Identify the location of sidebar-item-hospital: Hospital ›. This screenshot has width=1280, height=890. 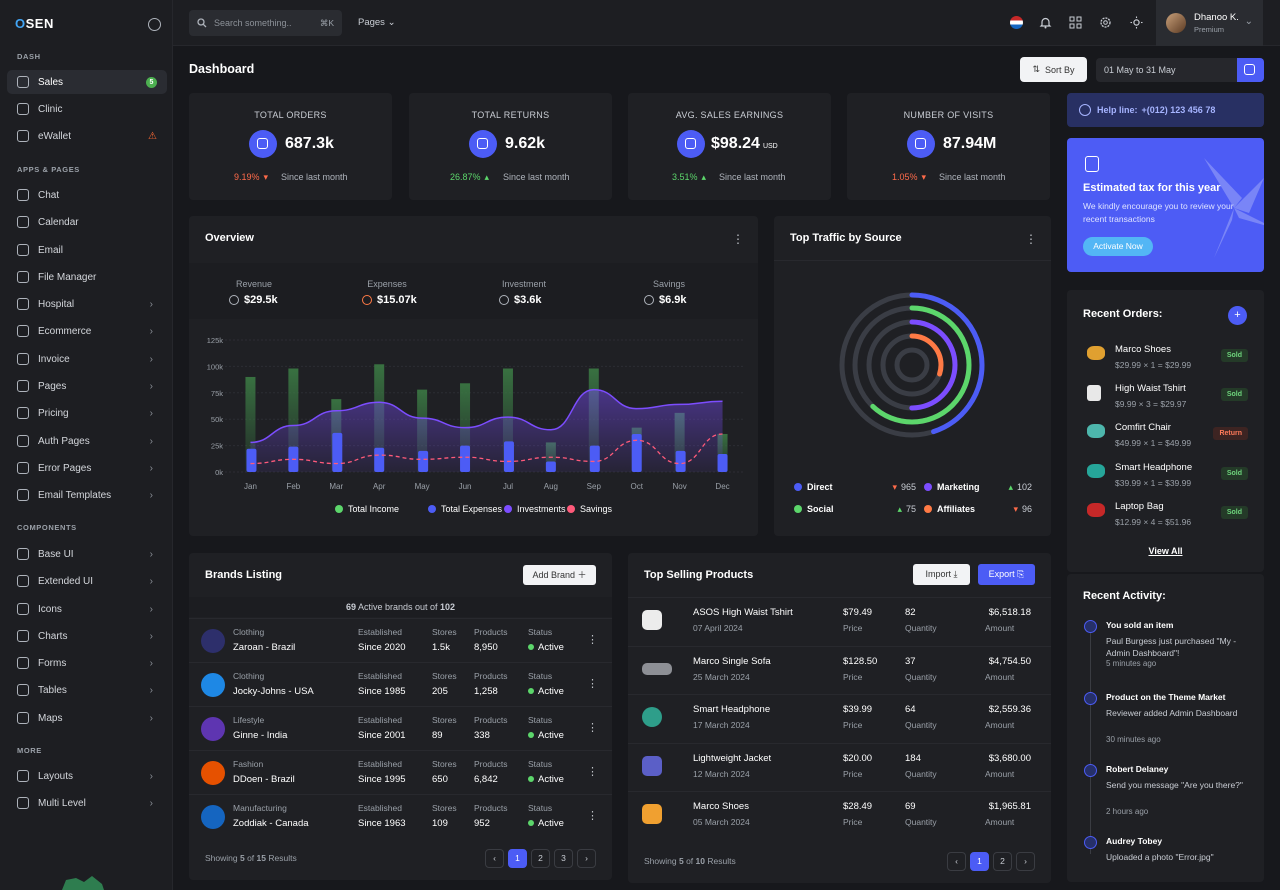
(87, 304).